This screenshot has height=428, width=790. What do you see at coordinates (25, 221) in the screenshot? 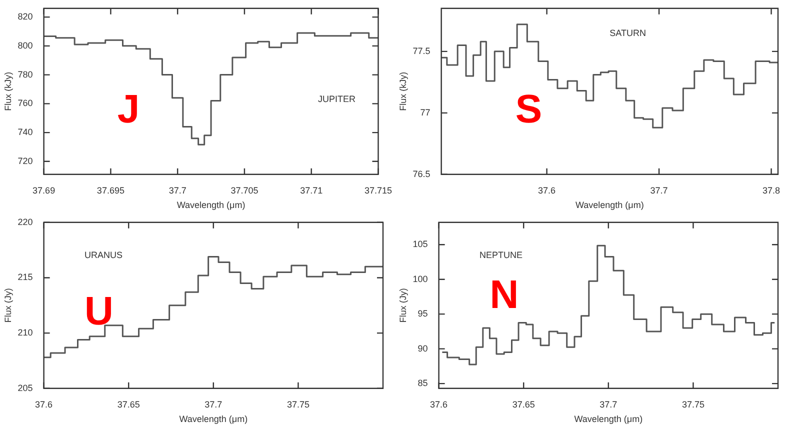
I see `y-tick-label: 220` at bounding box center [25, 221].